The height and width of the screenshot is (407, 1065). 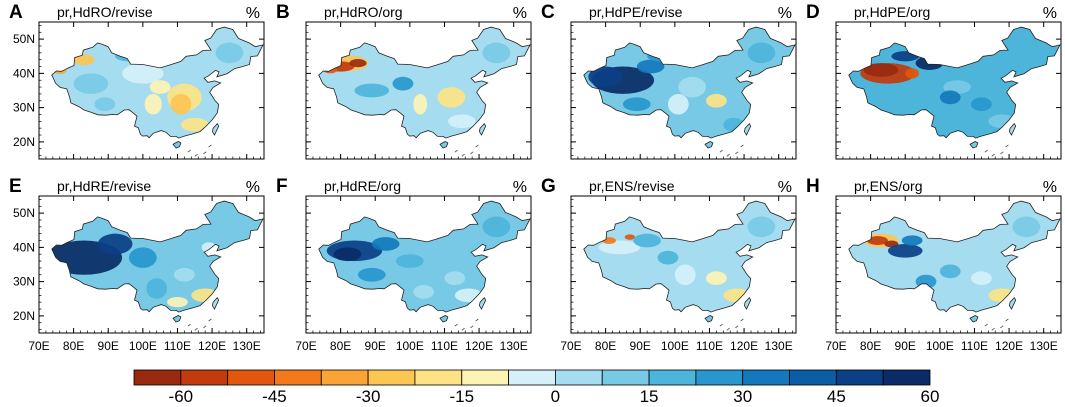 I want to click on colorbar-label: 15, so click(x=649, y=396).